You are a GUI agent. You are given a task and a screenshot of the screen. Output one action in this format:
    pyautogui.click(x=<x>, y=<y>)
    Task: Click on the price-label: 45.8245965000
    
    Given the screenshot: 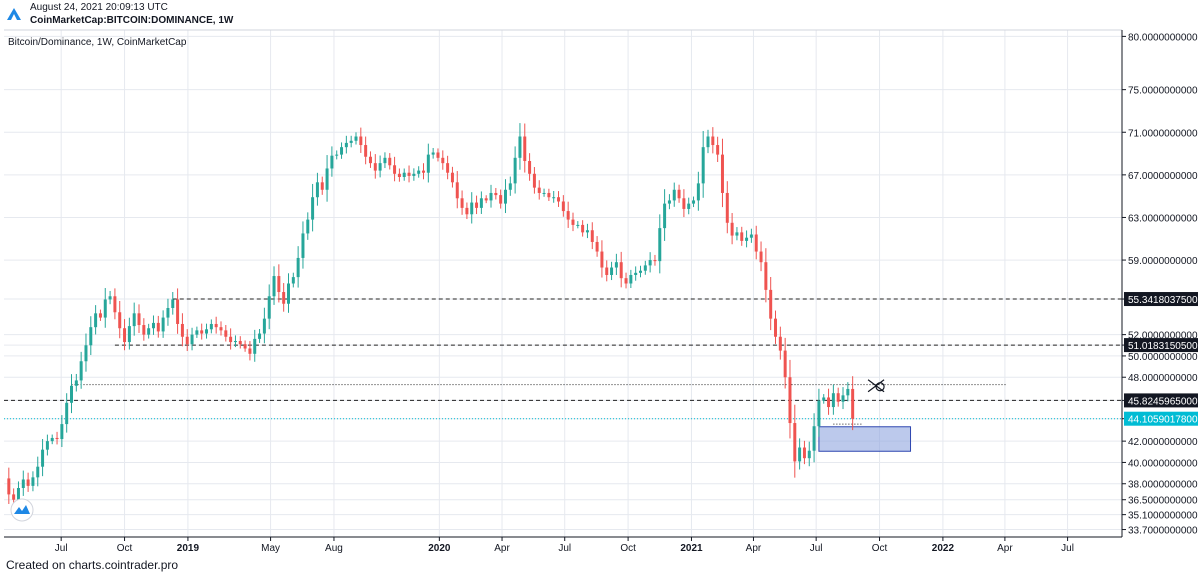 What is the action you would take?
    pyautogui.click(x=1163, y=401)
    